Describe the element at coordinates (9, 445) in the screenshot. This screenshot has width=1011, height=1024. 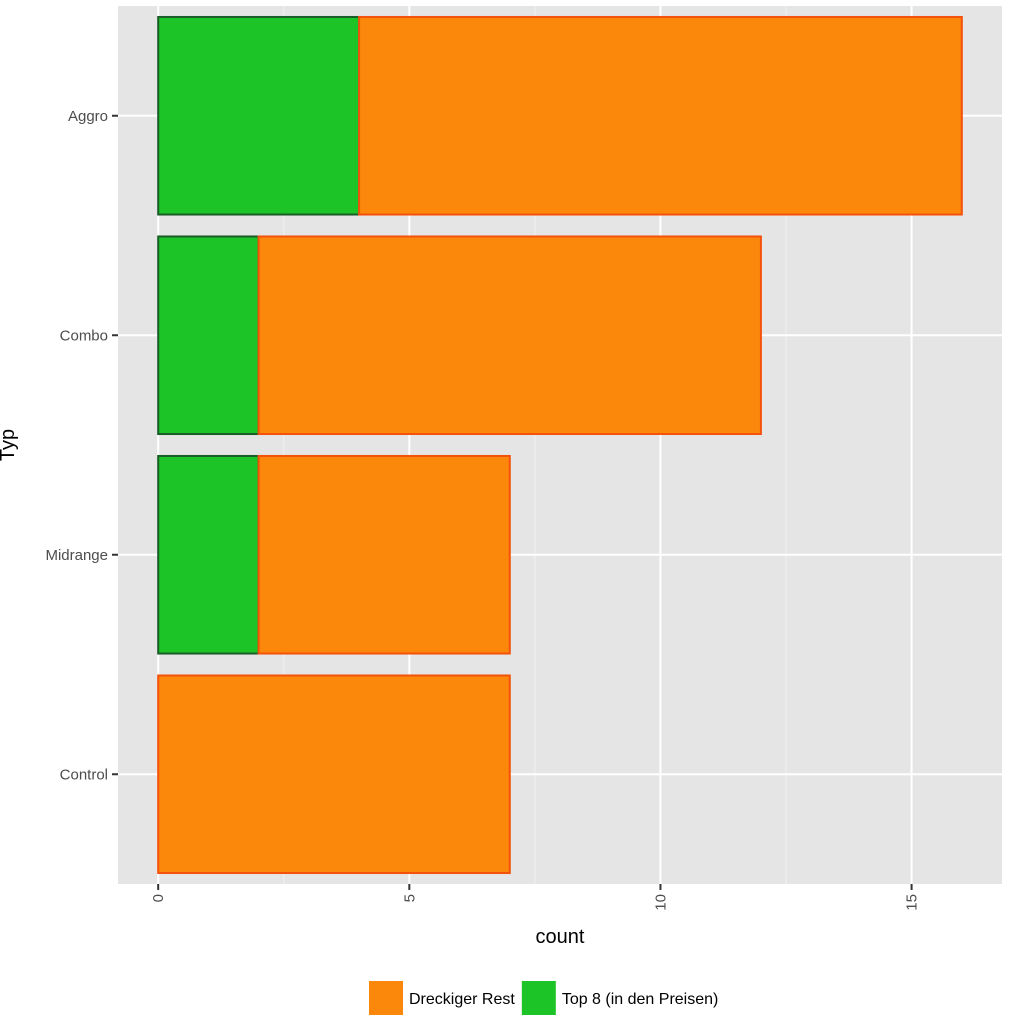
I see `y-axis-title: Typ` at that location.